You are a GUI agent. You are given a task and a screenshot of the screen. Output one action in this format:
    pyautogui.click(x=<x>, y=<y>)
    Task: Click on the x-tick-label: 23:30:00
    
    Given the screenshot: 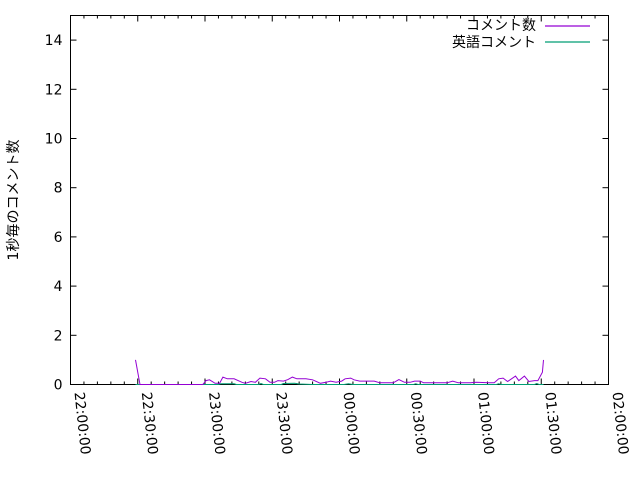 What is the action you would take?
    pyautogui.click(x=283, y=423)
    